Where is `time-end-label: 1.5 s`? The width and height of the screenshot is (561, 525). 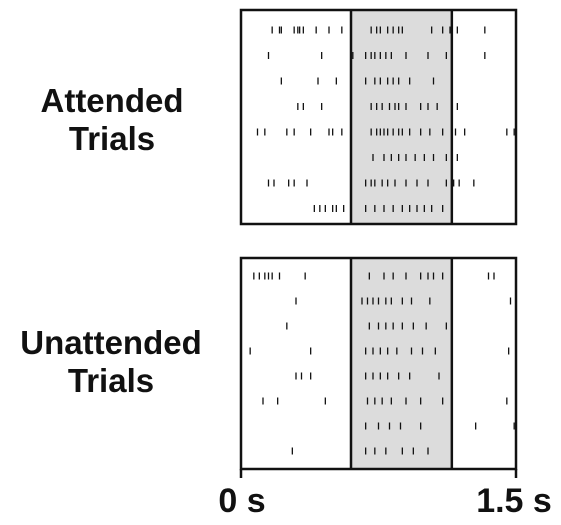
time-end-label: 1.5 s is located at coordinates (514, 501).